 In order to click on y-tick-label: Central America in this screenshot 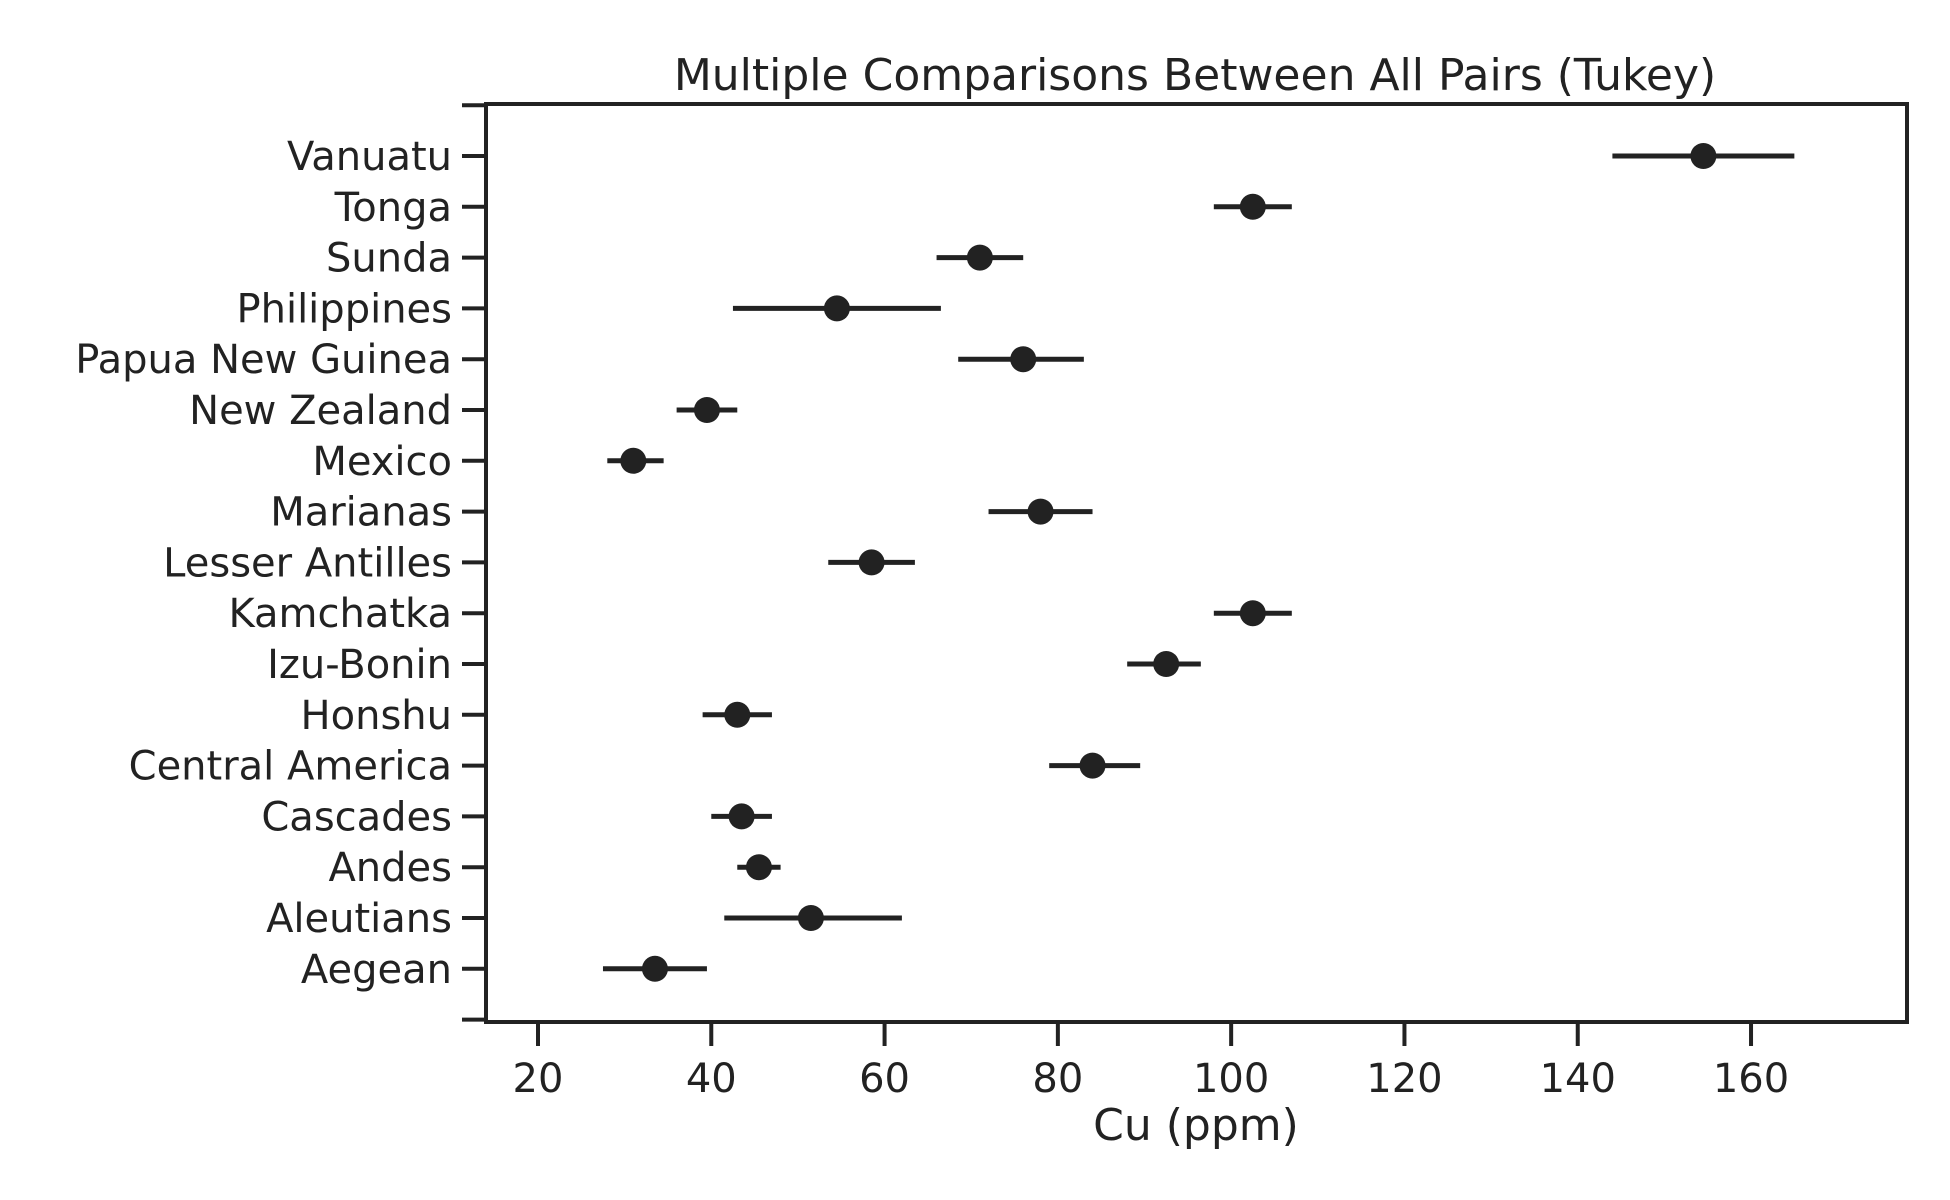, I will do `click(290, 767)`.